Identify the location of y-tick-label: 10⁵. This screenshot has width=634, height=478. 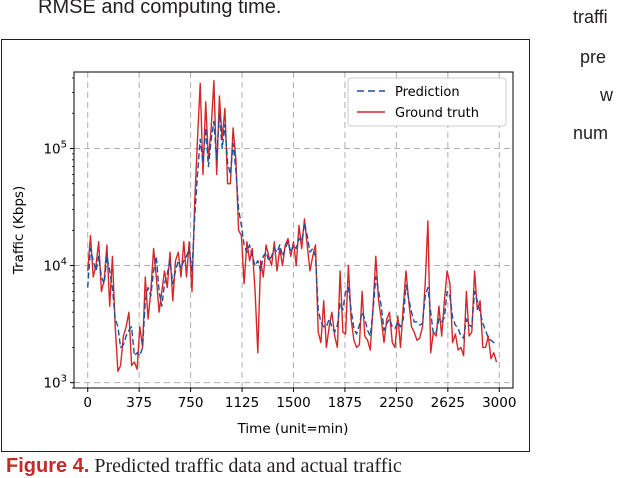
(55, 148).